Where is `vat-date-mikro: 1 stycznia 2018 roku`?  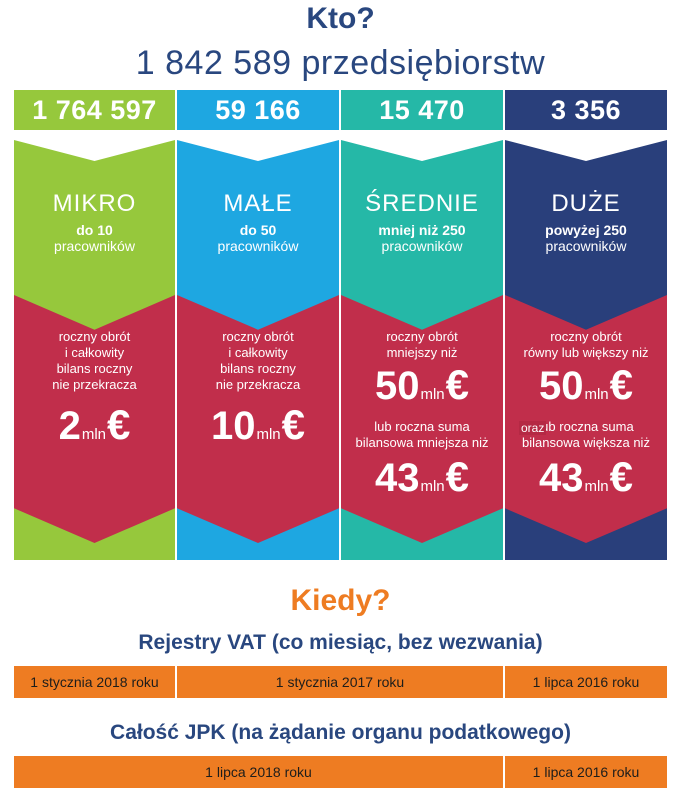
vat-date-mikro: 1 stycznia 2018 roku is located at coordinates (94, 682).